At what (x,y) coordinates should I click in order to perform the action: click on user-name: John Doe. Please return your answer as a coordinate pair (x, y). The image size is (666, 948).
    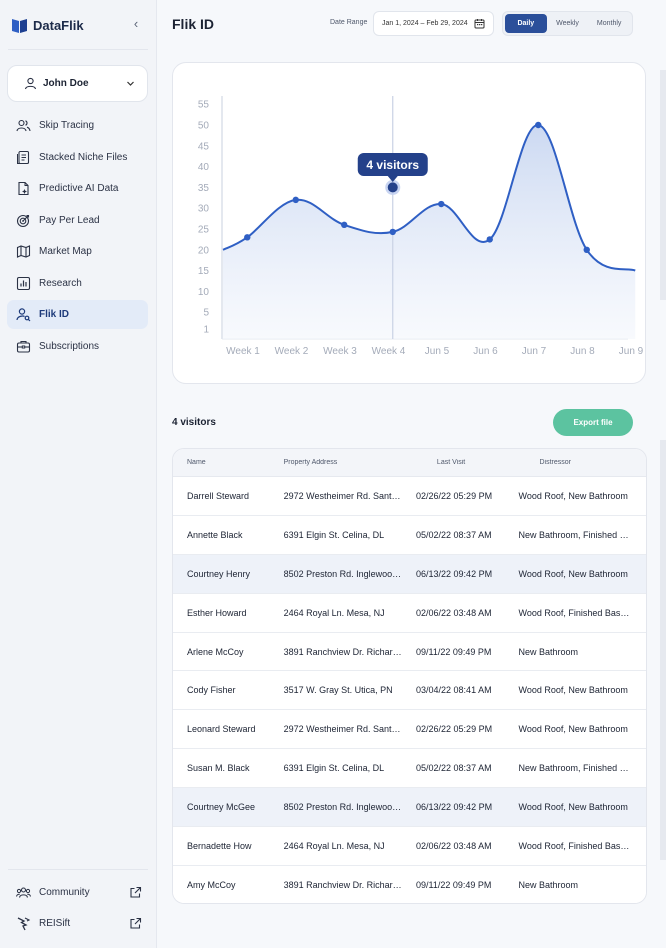
    Looking at the image, I should click on (66, 83).